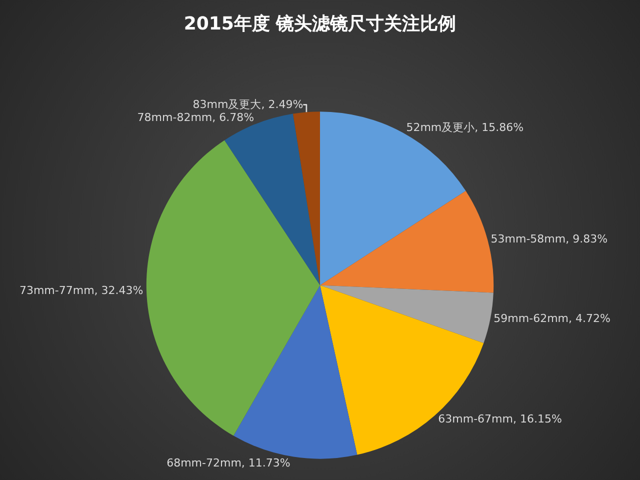 This screenshot has height=480, width=640. What do you see at coordinates (81, 291) in the screenshot?
I see `slice-label: 73mm-77mm, 32.43%` at bounding box center [81, 291].